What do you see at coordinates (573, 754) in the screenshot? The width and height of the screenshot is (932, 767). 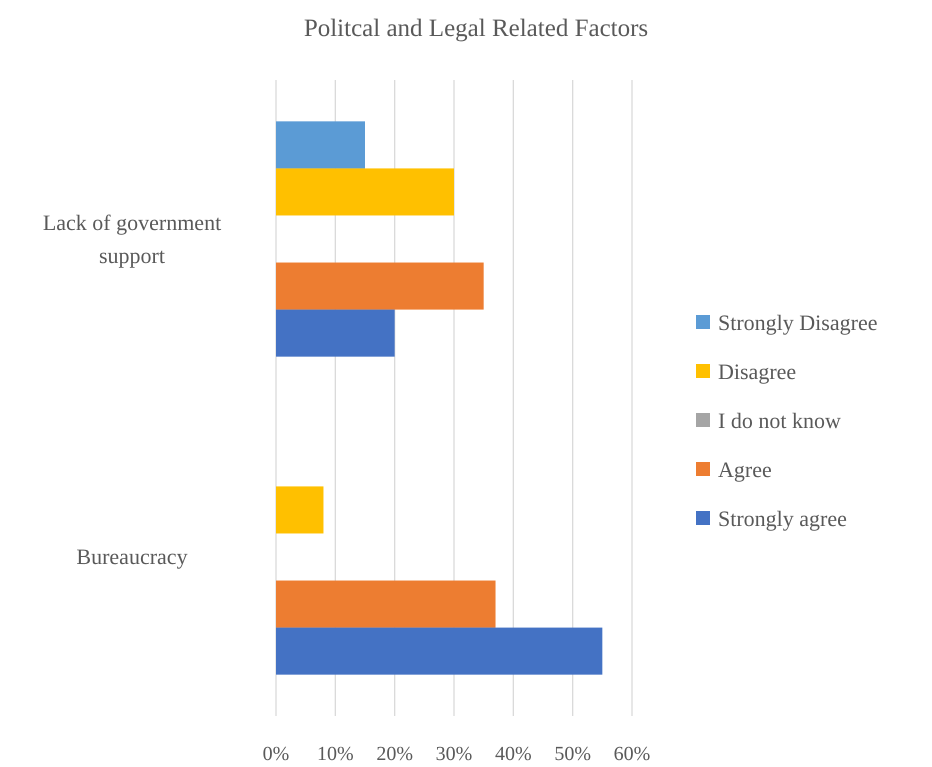 I see `x-tick-label: 50%` at bounding box center [573, 754].